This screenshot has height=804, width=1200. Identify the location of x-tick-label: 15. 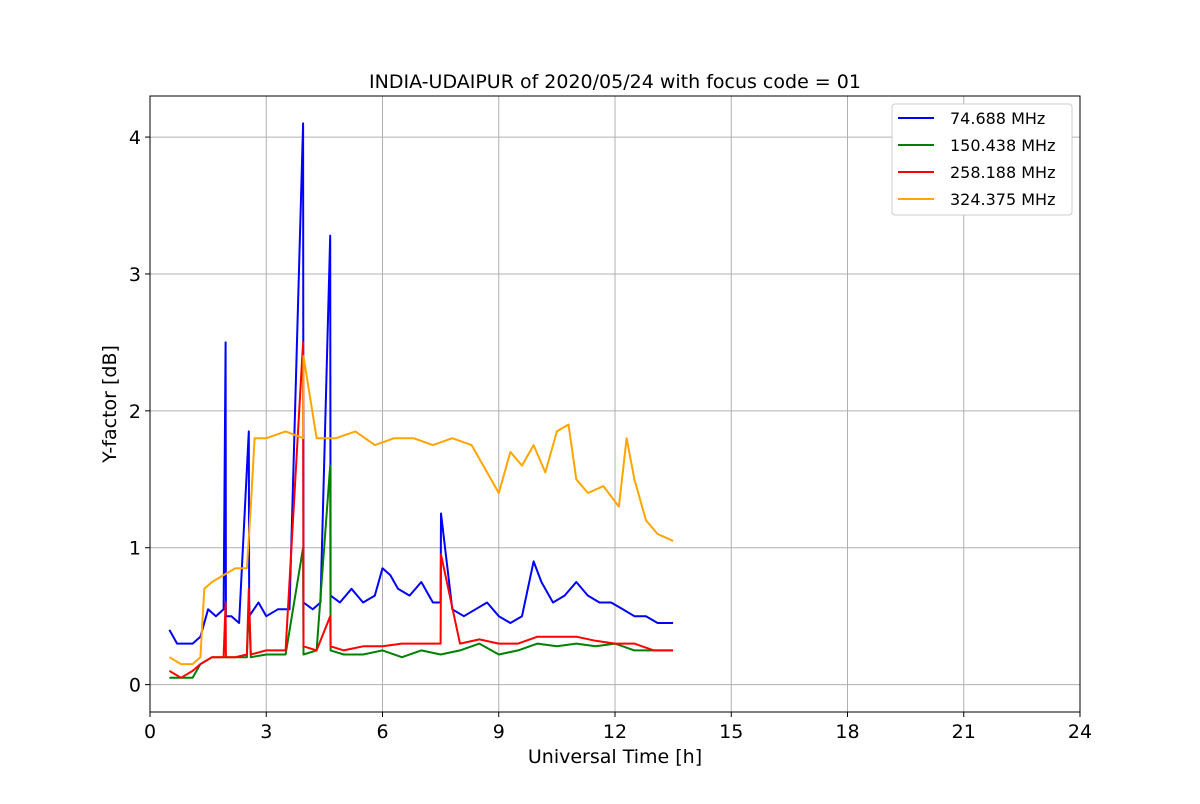
(731, 732).